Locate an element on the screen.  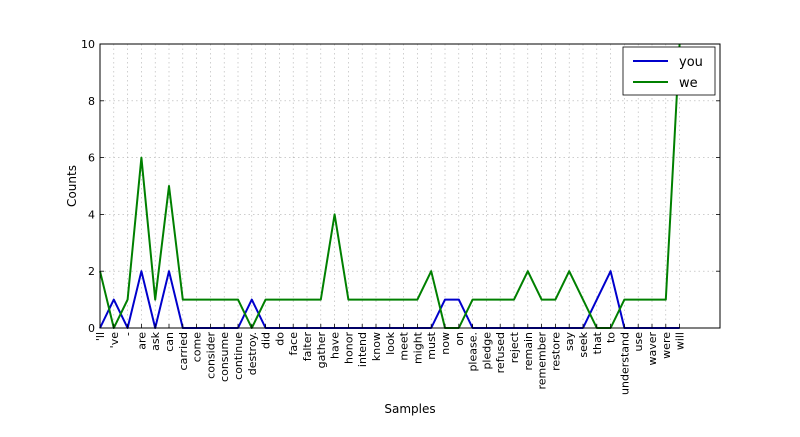
y-tick-label: 10 is located at coordinates (88, 44).